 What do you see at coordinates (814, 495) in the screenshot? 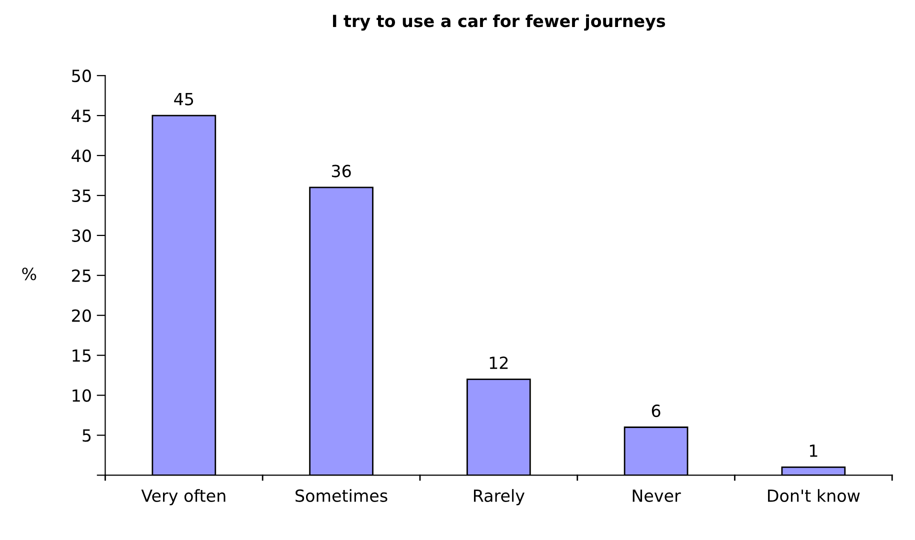
I see `x-tick-label: Don't know` at bounding box center [814, 495].